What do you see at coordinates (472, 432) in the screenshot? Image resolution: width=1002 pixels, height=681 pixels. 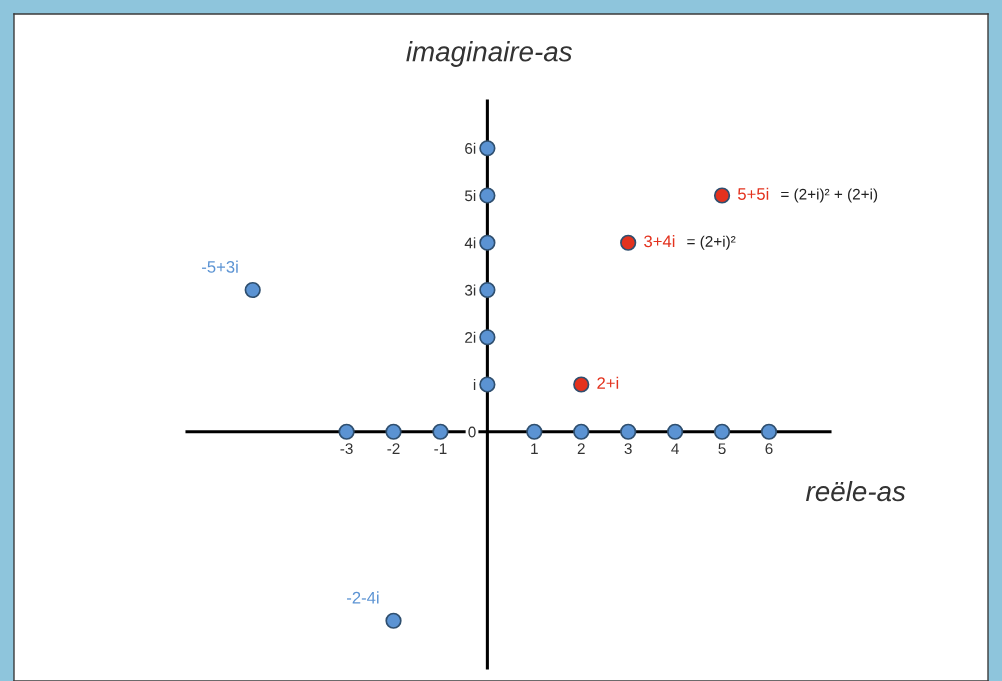 I see `y-tick-label: 0` at bounding box center [472, 432].